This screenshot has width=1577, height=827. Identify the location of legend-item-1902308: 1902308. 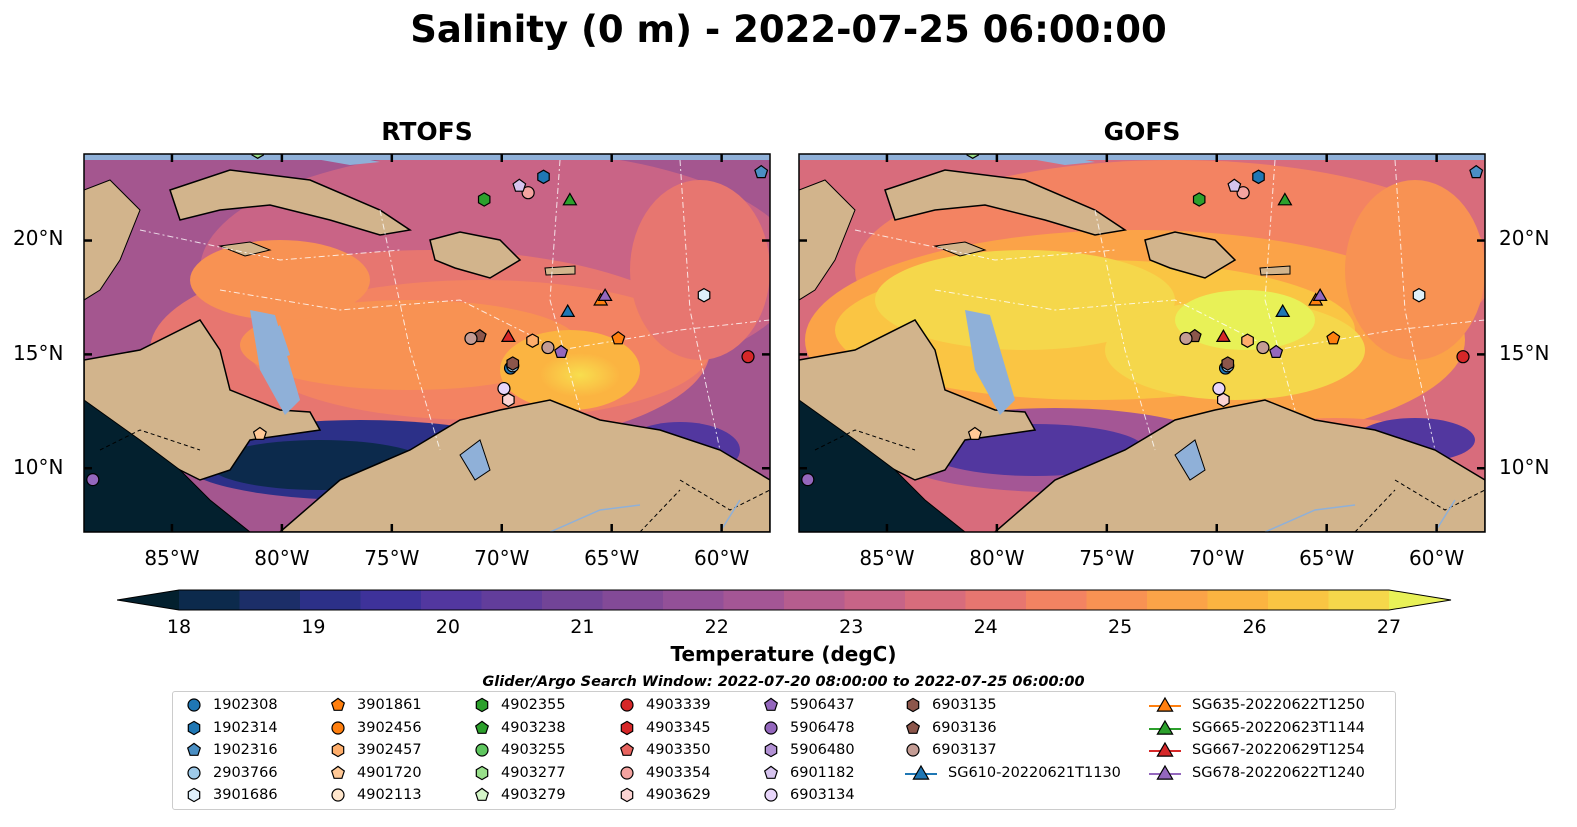
(231, 705).